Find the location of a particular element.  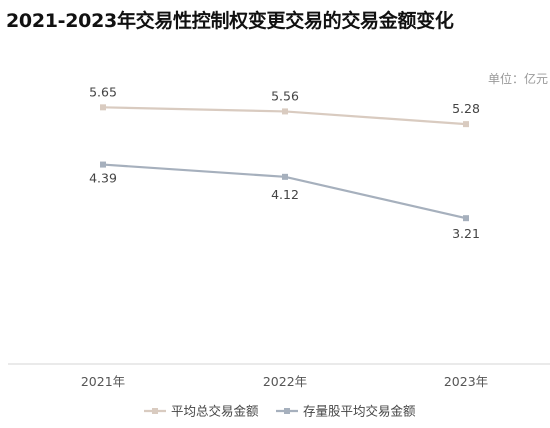

legend: 平均总交易金额 存量股平均交易金额 is located at coordinates (280, 411).